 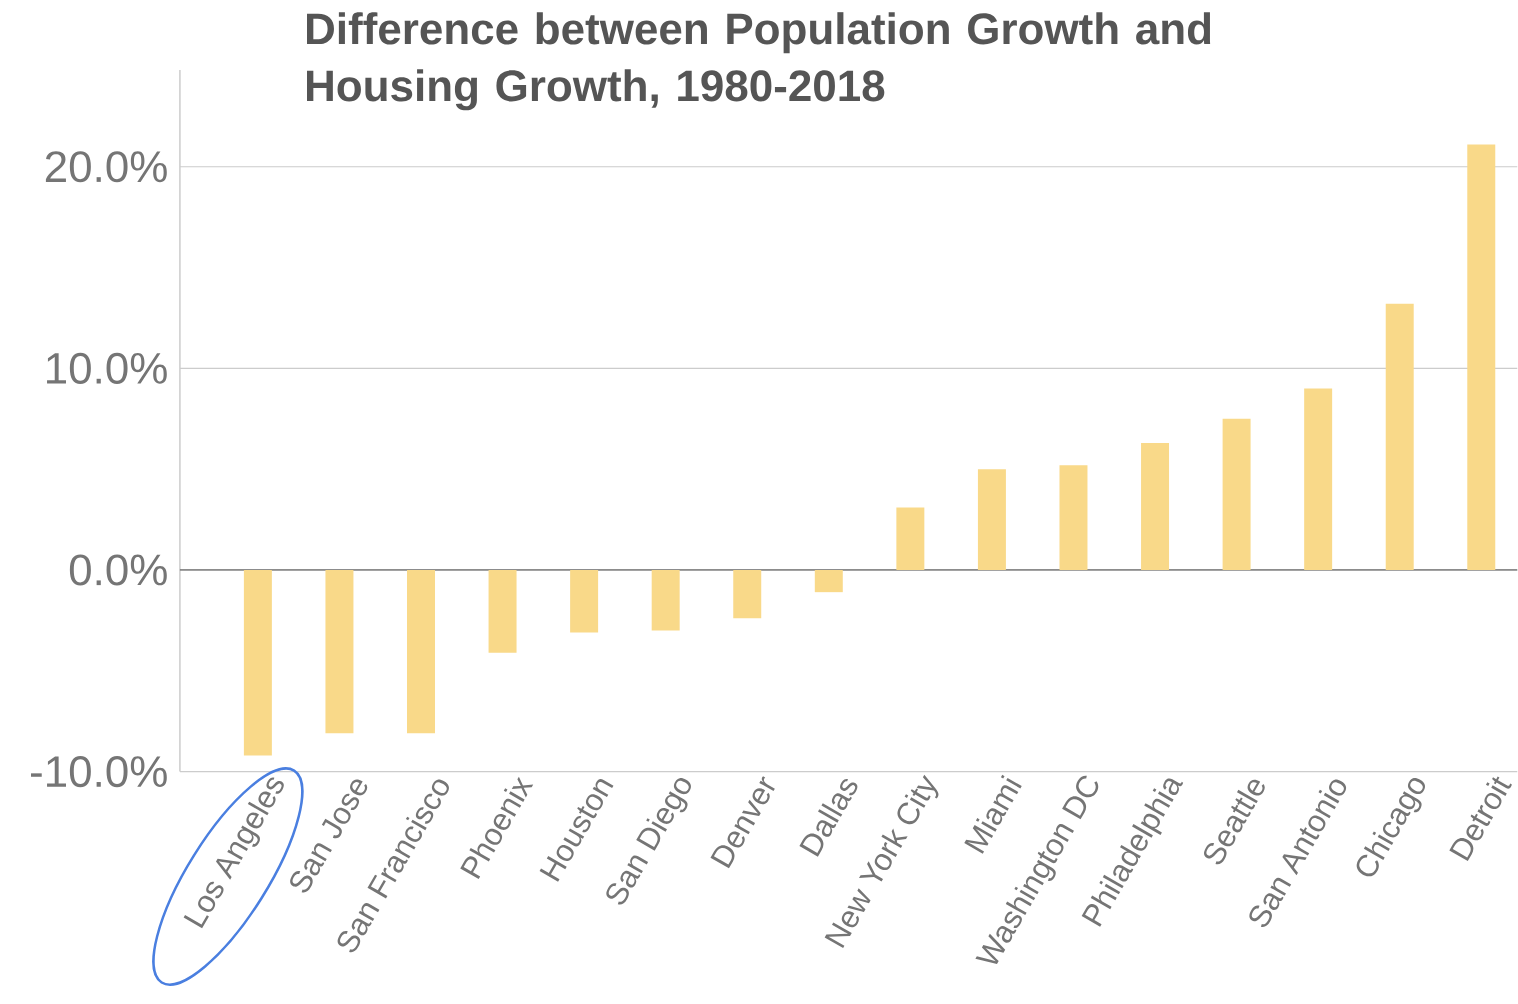 I want to click on y-tick-label: 10.0%, so click(x=107, y=368).